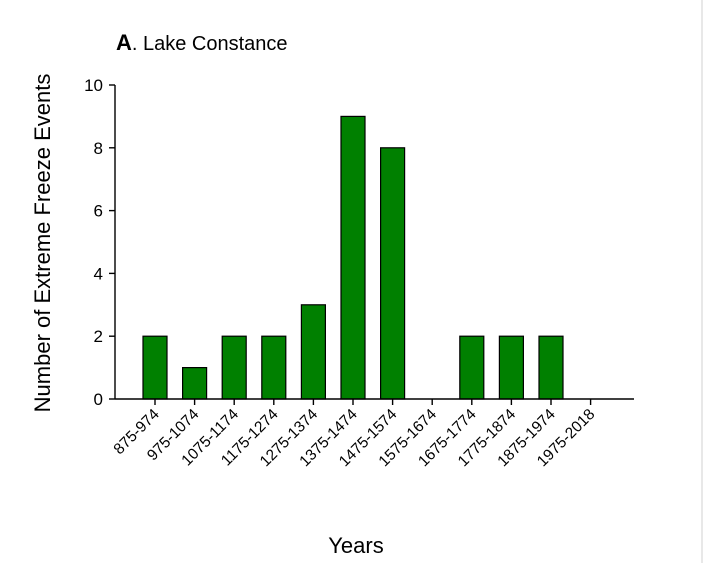  I want to click on y-tick-label: 6, so click(98, 211).